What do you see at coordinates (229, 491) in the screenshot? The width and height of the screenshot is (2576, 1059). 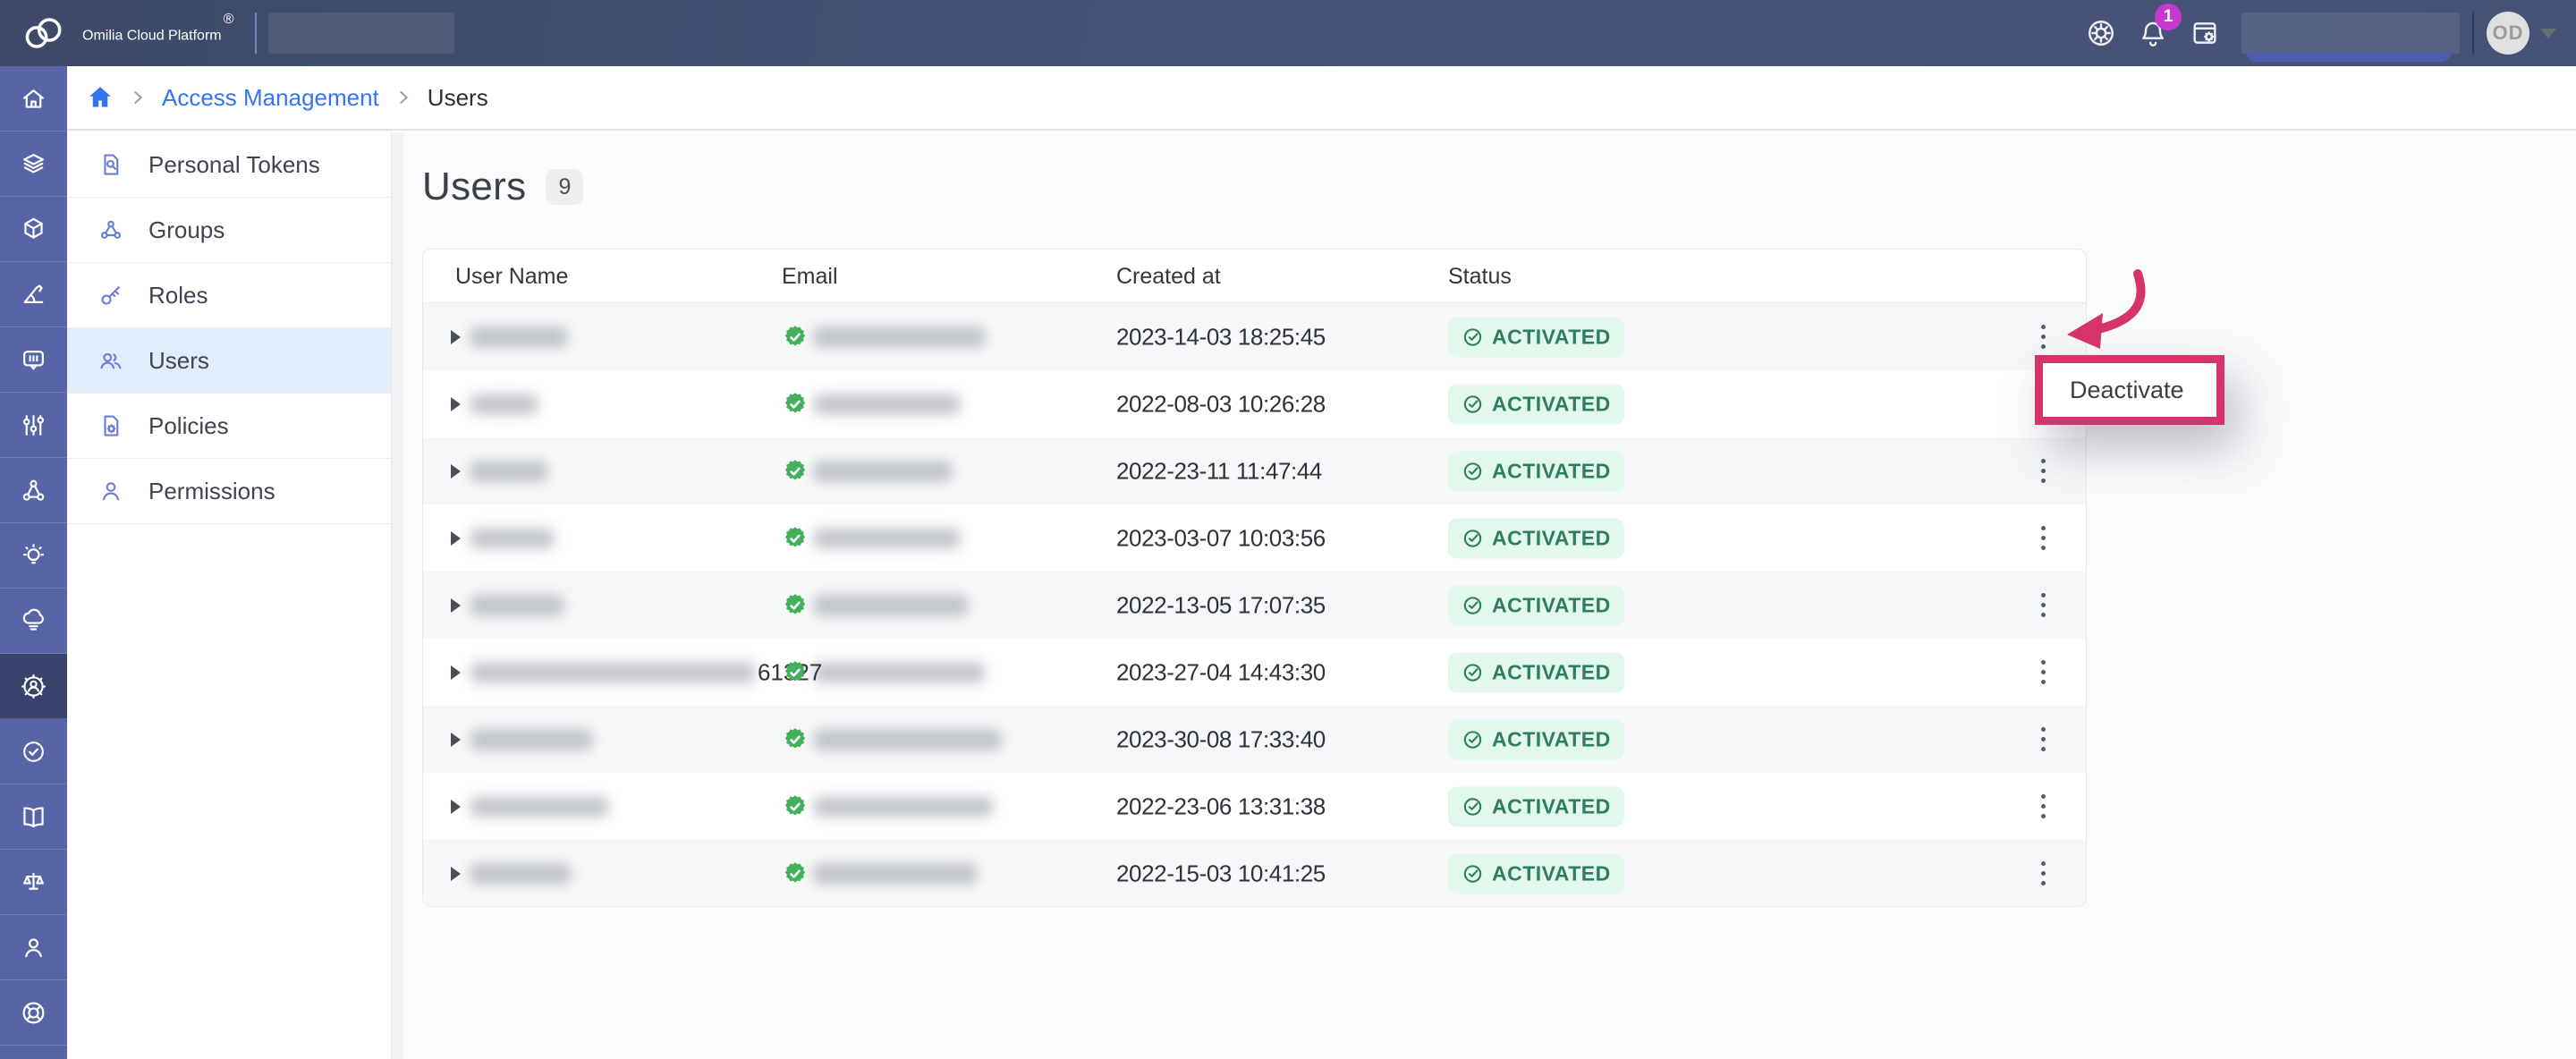 I see `sidebar-item-permissions: Permissions` at bounding box center [229, 491].